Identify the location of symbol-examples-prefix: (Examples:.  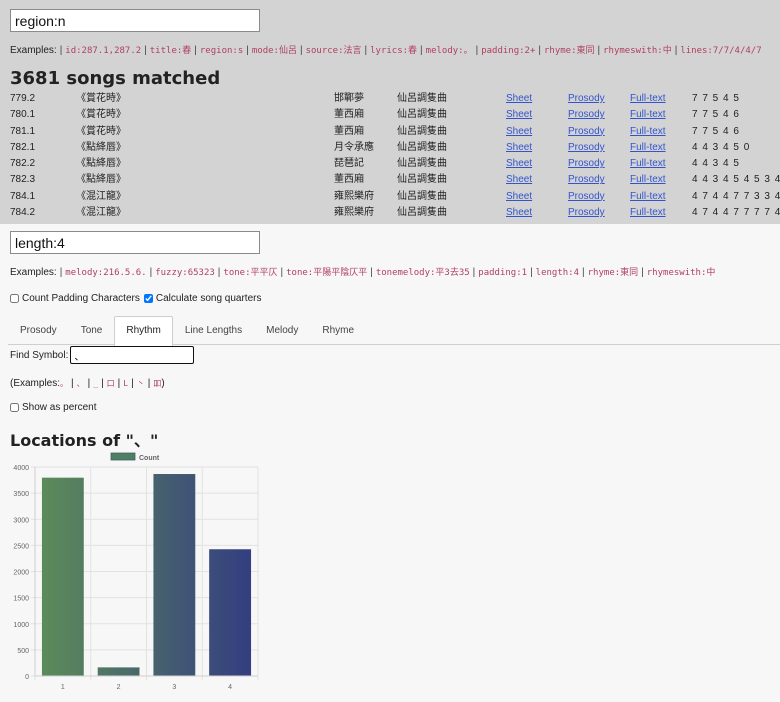
(35, 383).